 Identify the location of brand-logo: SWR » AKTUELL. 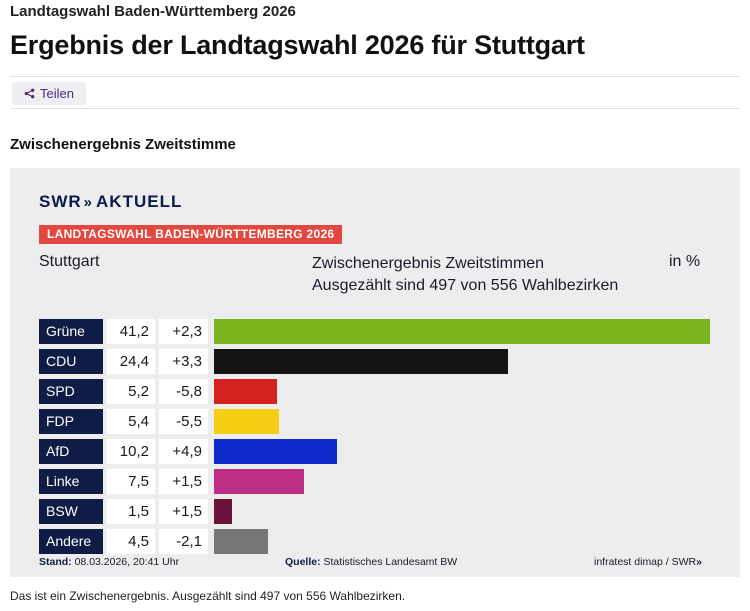
(110, 202).